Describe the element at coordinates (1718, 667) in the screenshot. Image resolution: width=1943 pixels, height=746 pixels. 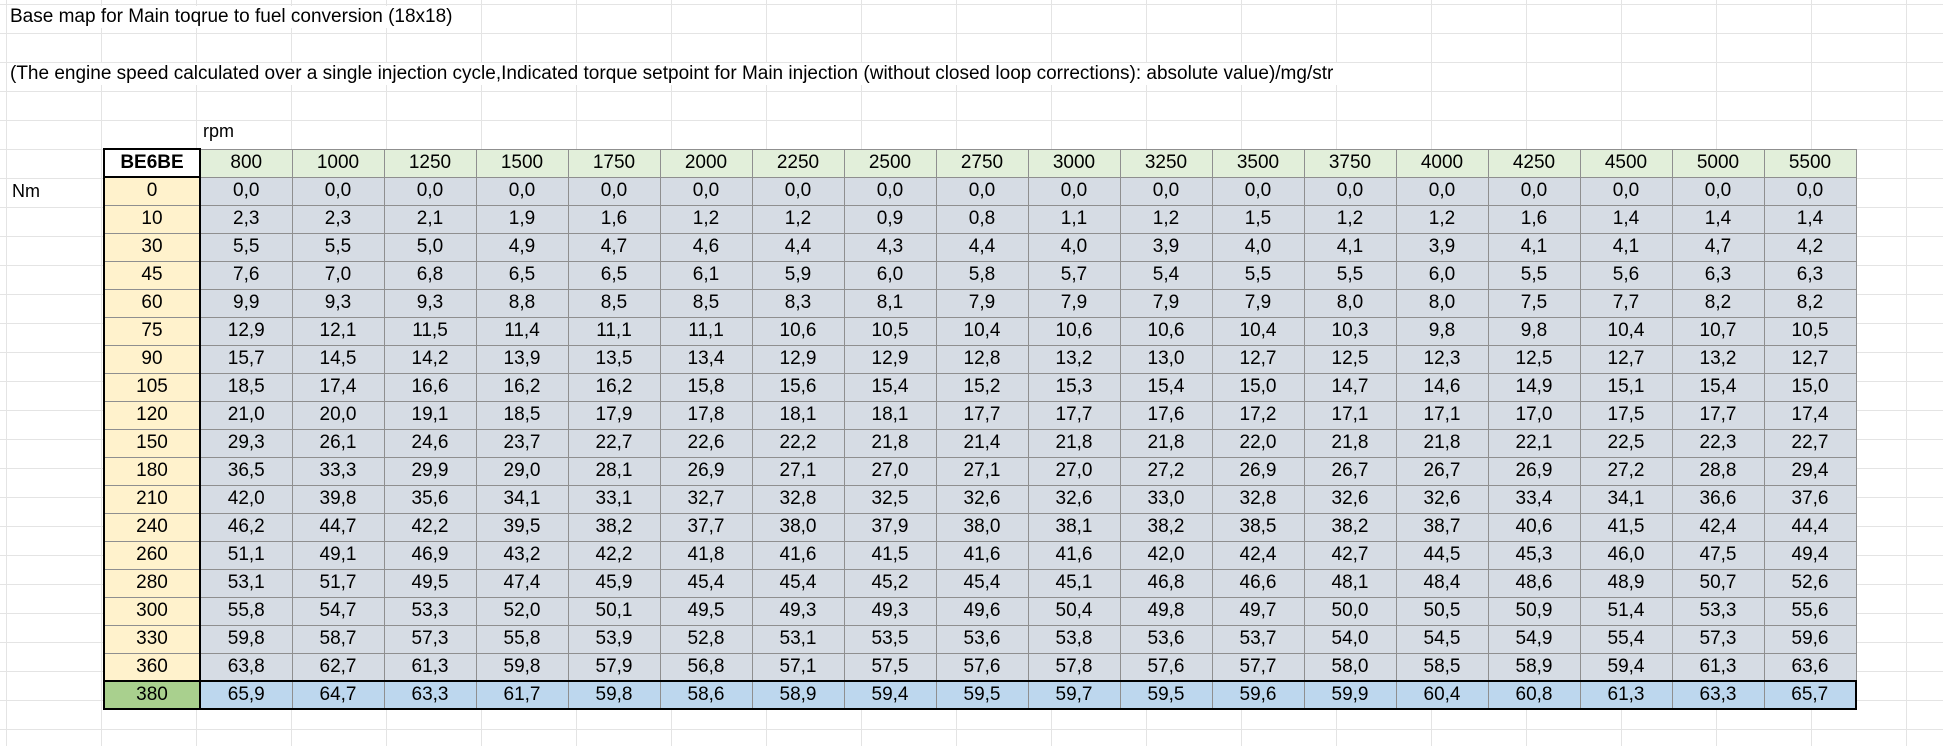
I see `map-value-cell: 61,3` at that location.